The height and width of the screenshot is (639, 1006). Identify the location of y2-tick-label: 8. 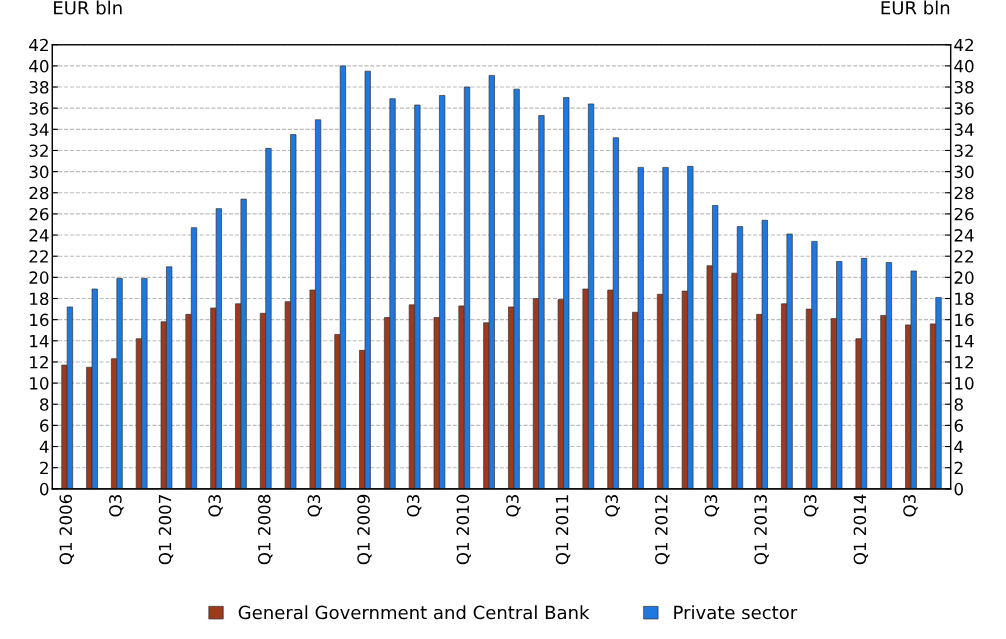
(958, 404).